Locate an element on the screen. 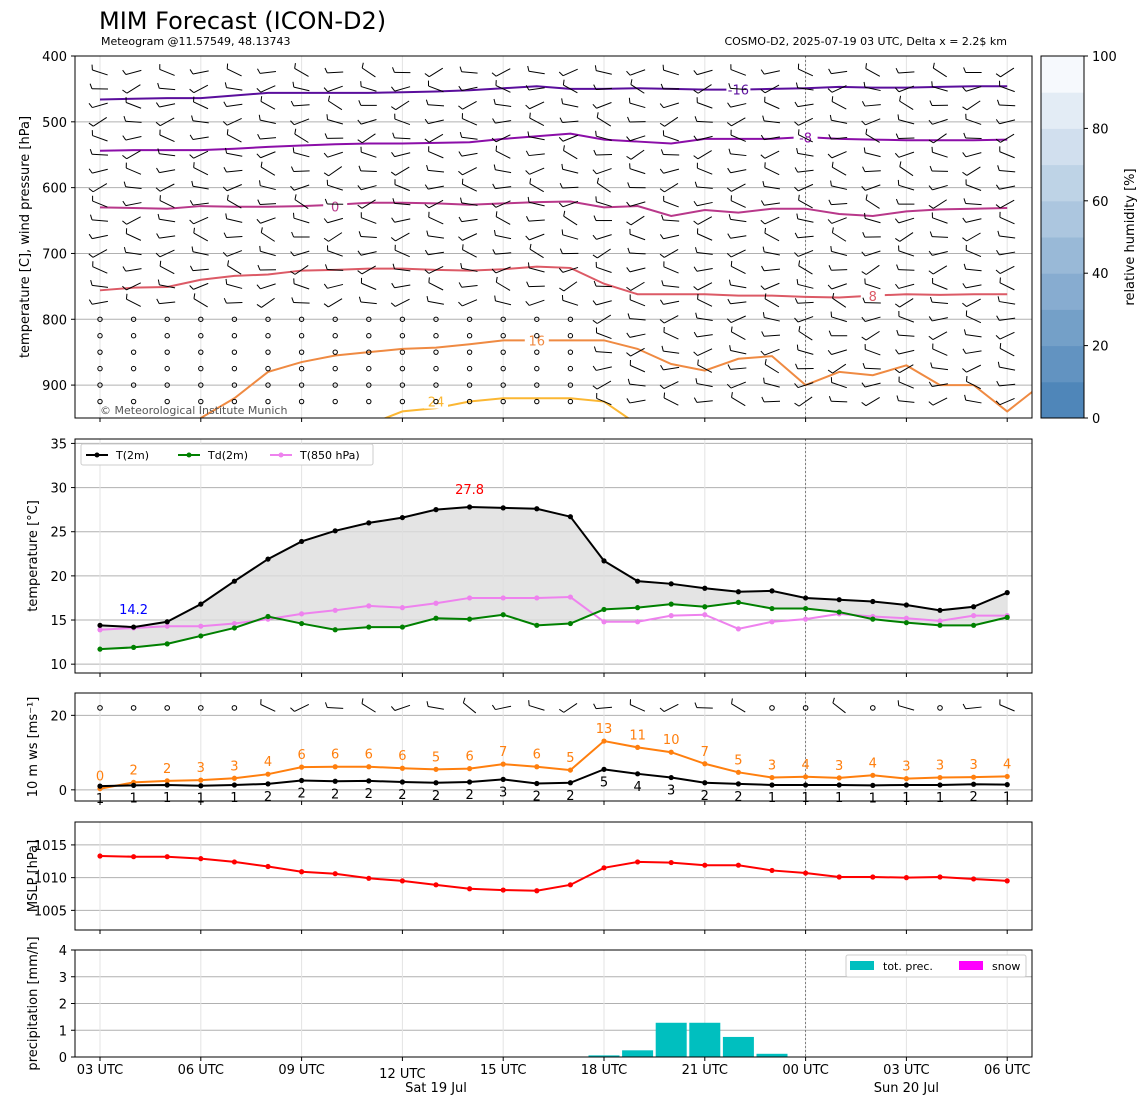 This screenshot has height=1109, width=1148. colorbar-segment is located at coordinates (1062, 255).